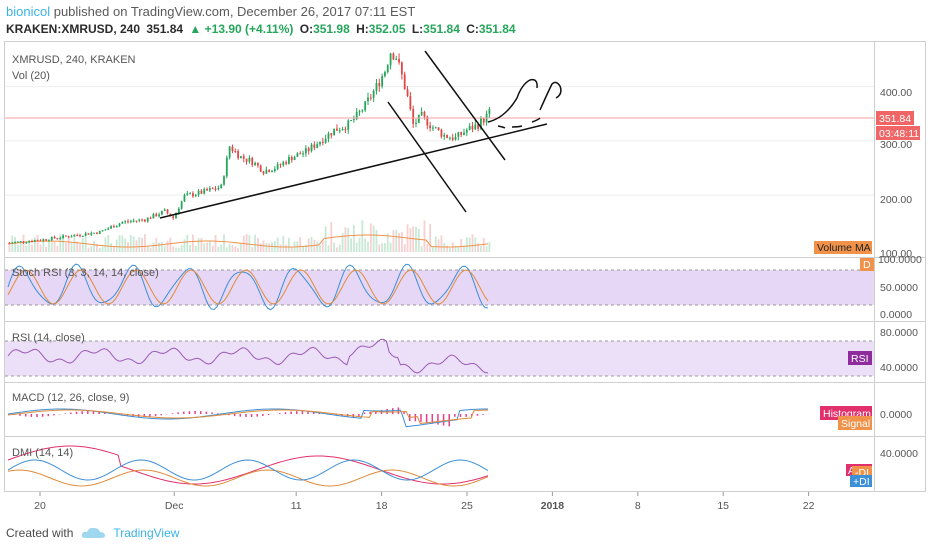 The image size is (932, 550). Describe the element at coordinates (40, 506) in the screenshot. I see `x-tick-label: 20` at that location.